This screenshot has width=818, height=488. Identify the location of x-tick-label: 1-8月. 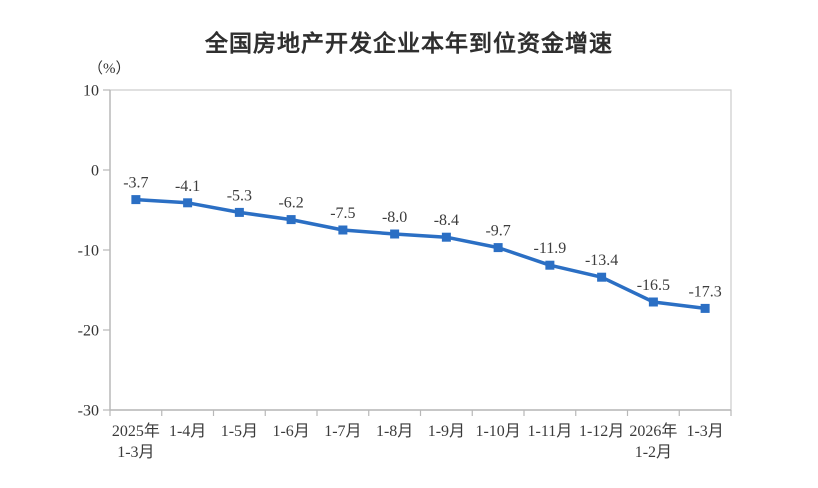
(394, 431).